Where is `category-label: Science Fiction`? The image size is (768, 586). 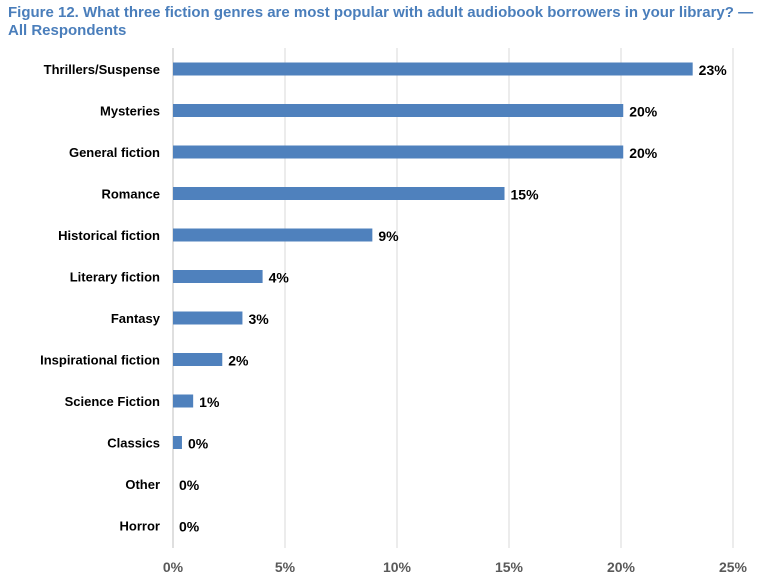
category-label: Science Fiction is located at coordinates (112, 401).